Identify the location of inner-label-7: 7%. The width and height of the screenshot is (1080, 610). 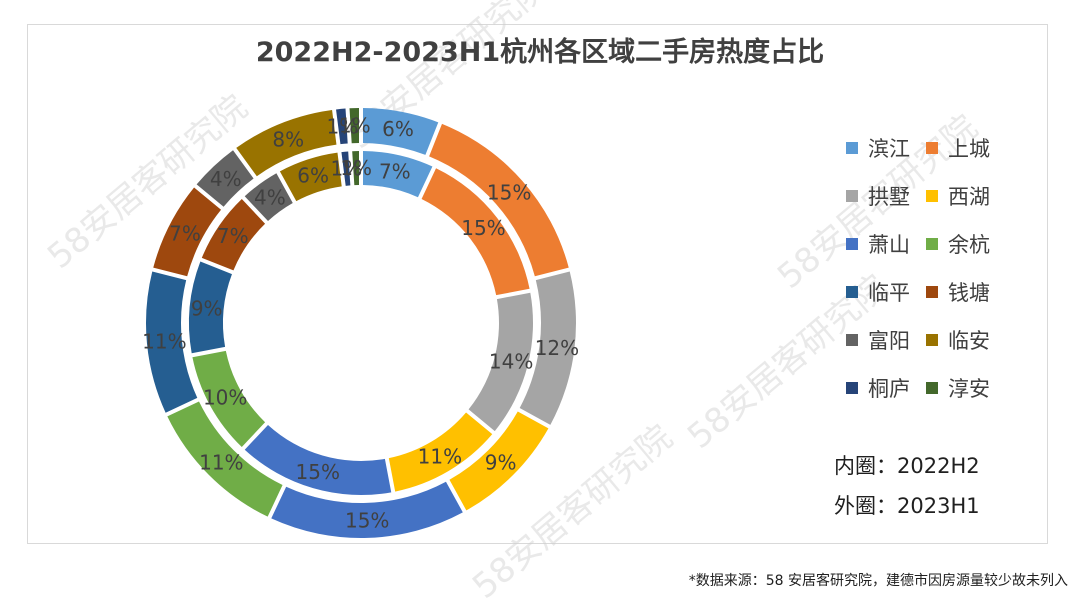
(233, 236).